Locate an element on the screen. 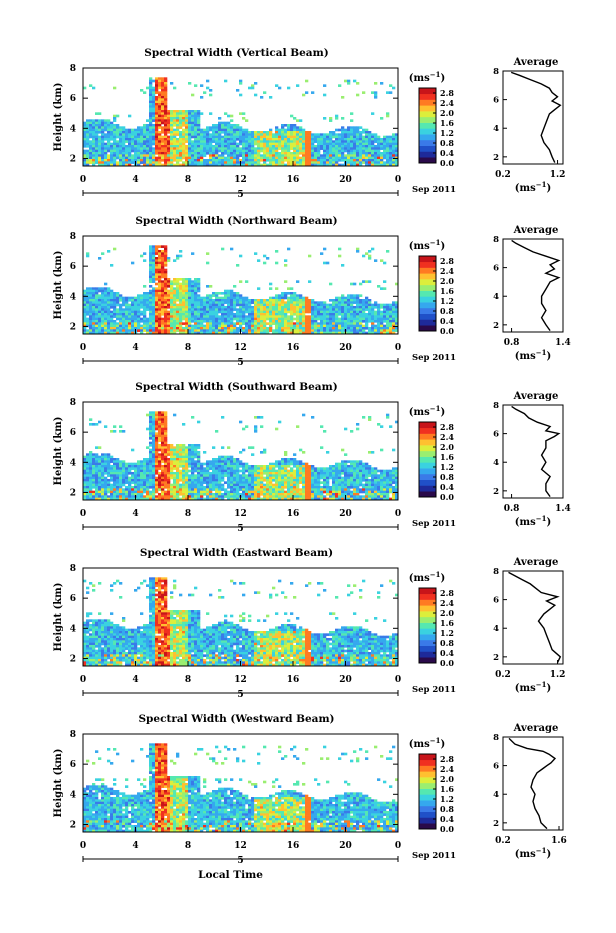 This screenshot has height=933, width=616. colorbar-tick-label: 1.6 is located at coordinates (447, 291).